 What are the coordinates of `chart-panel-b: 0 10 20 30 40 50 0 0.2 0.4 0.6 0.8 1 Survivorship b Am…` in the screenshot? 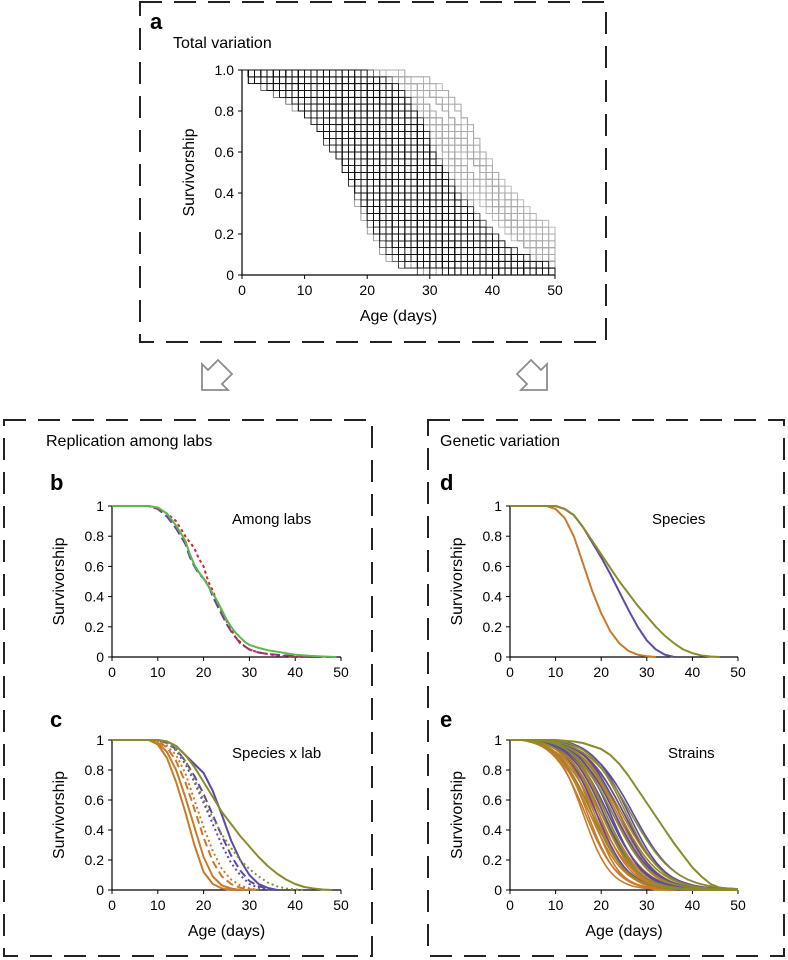 It's located at (199, 575).